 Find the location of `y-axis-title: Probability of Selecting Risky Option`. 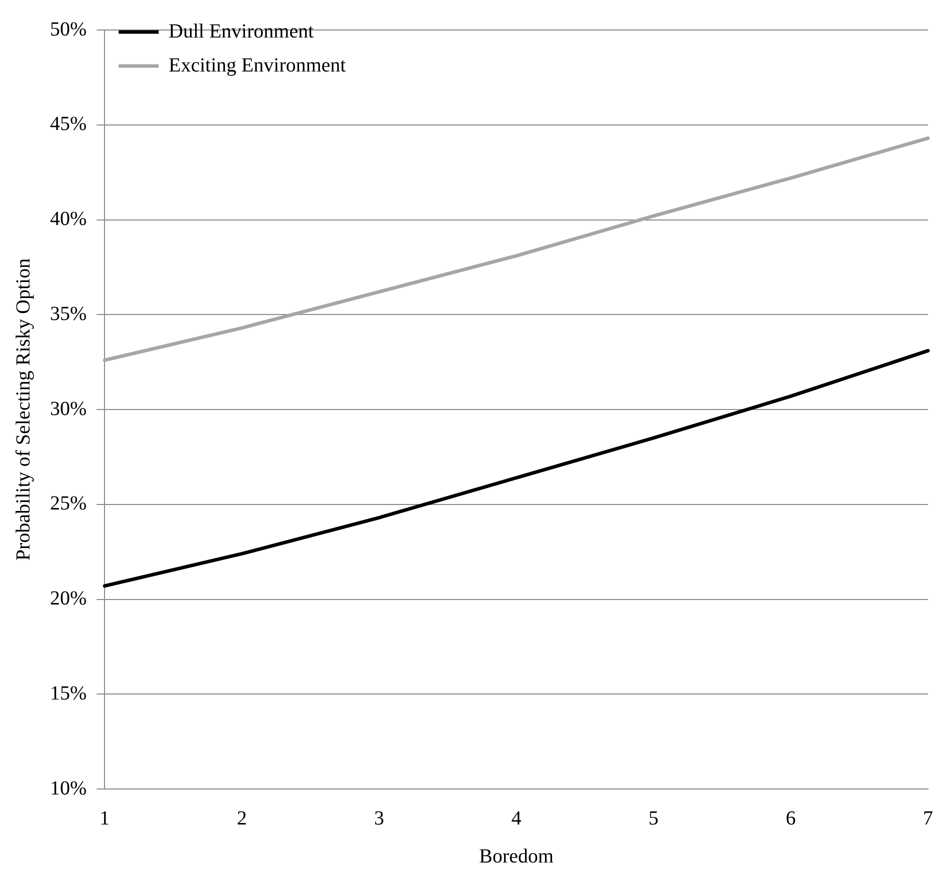

y-axis-title: Probability of Selecting Risky Option is located at coordinates (23, 409).